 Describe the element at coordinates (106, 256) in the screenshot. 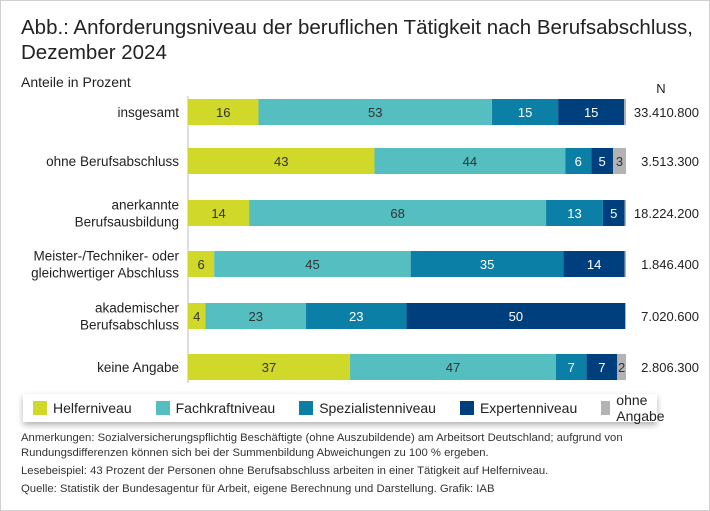

I see `category-label: Meister-/Techniker- oder` at that location.